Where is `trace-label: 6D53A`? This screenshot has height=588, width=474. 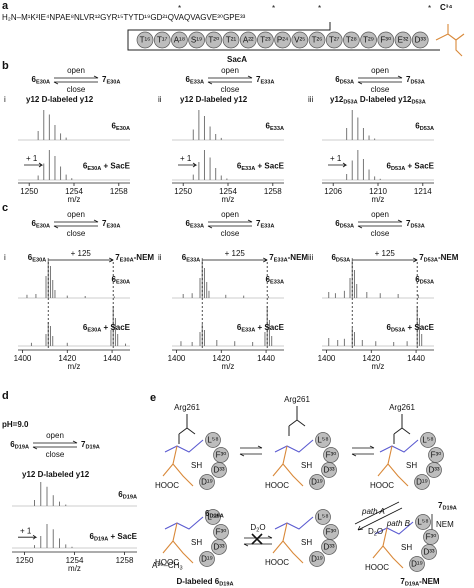
trace-label: 6D53A is located at coordinates (424, 127).